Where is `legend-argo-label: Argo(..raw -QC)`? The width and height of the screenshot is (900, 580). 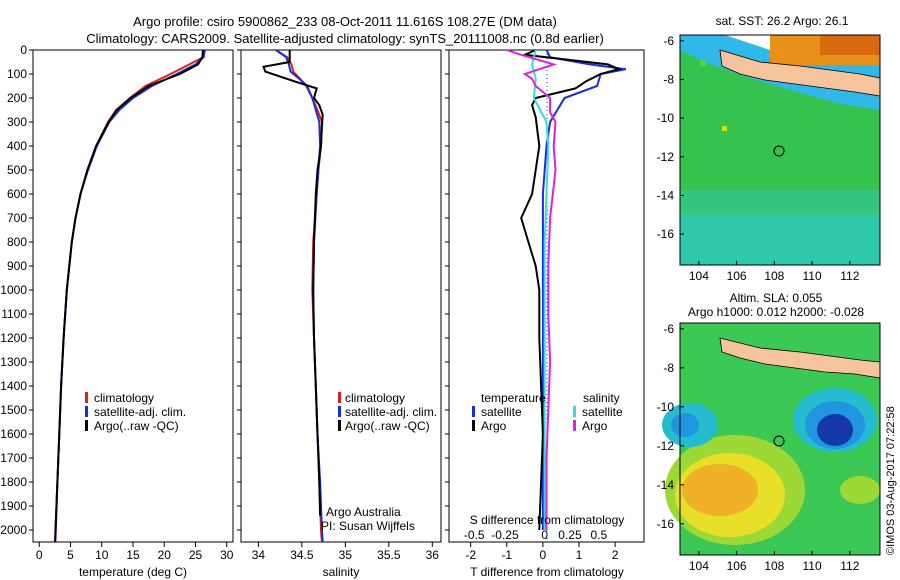 legend-argo-label: Argo(..raw -QC) is located at coordinates (136, 426).